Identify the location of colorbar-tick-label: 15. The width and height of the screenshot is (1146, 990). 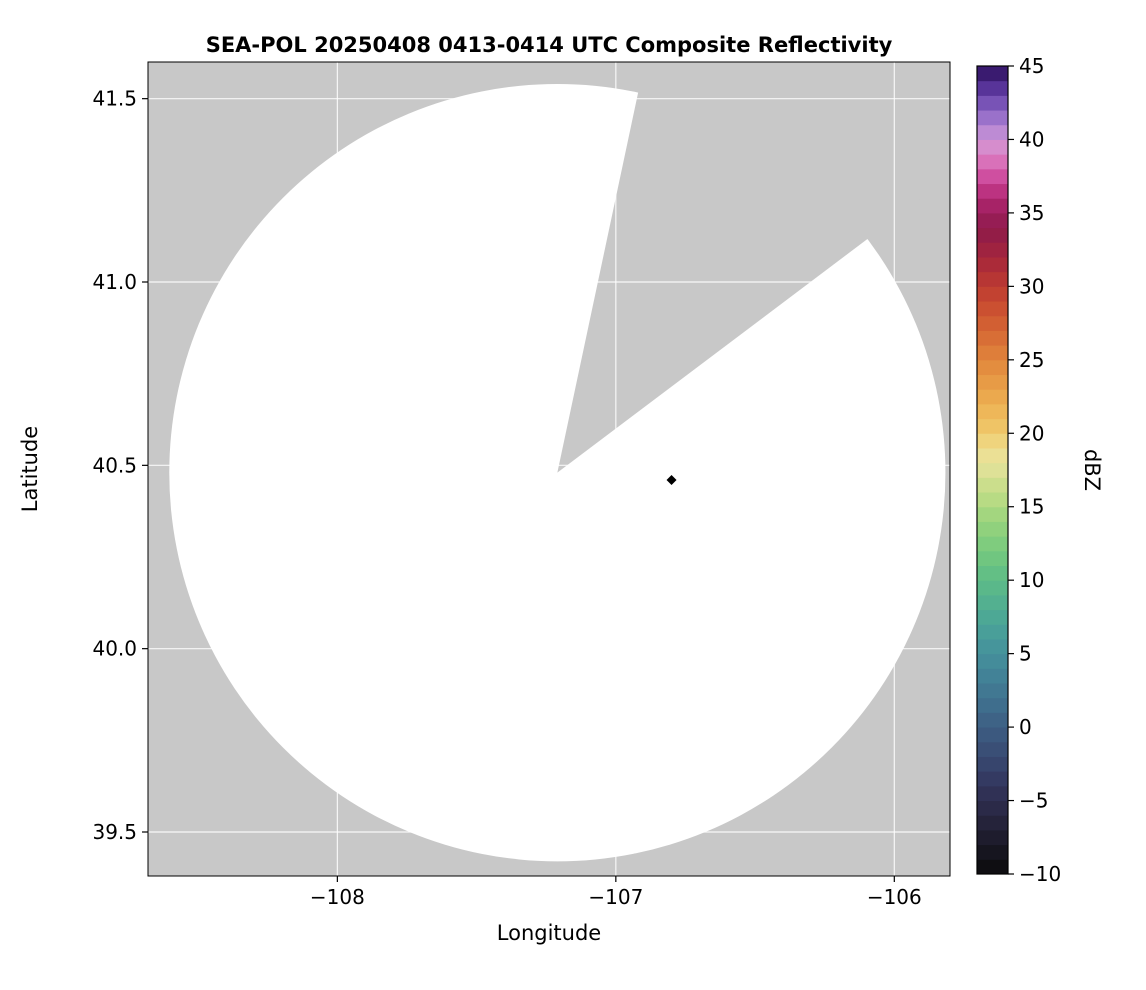
(1031, 507).